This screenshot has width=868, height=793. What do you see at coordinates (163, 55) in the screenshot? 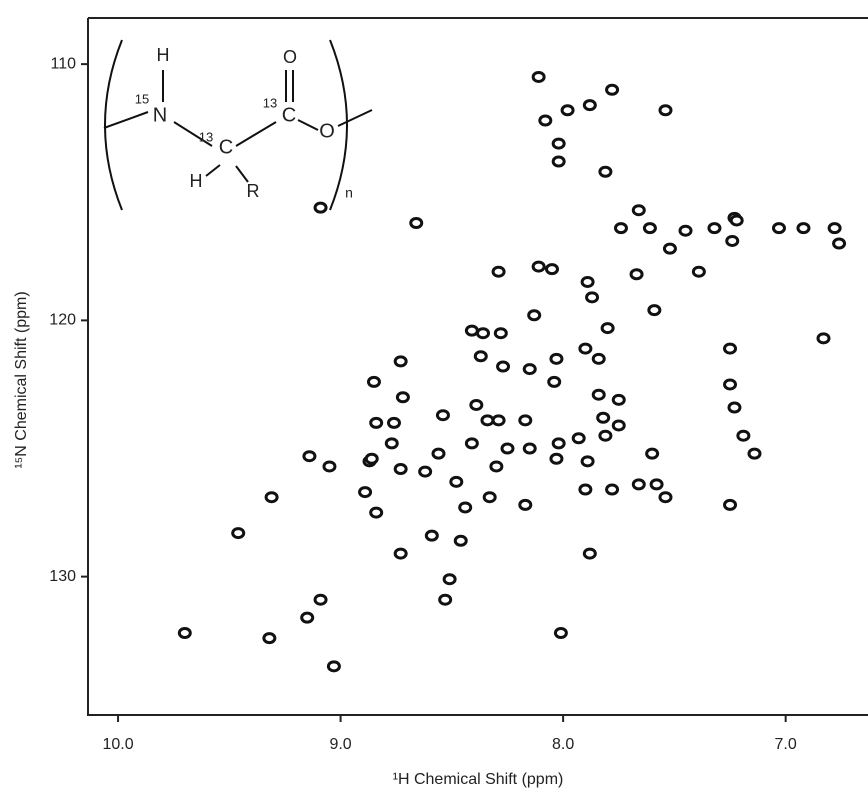
I see `structure-label: H` at bounding box center [163, 55].